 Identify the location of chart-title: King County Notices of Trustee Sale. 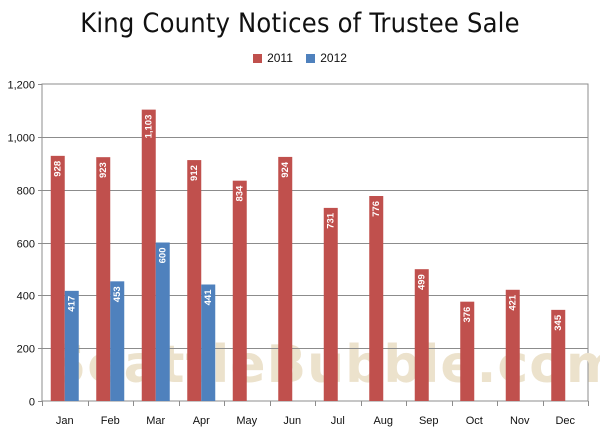
(300, 23).